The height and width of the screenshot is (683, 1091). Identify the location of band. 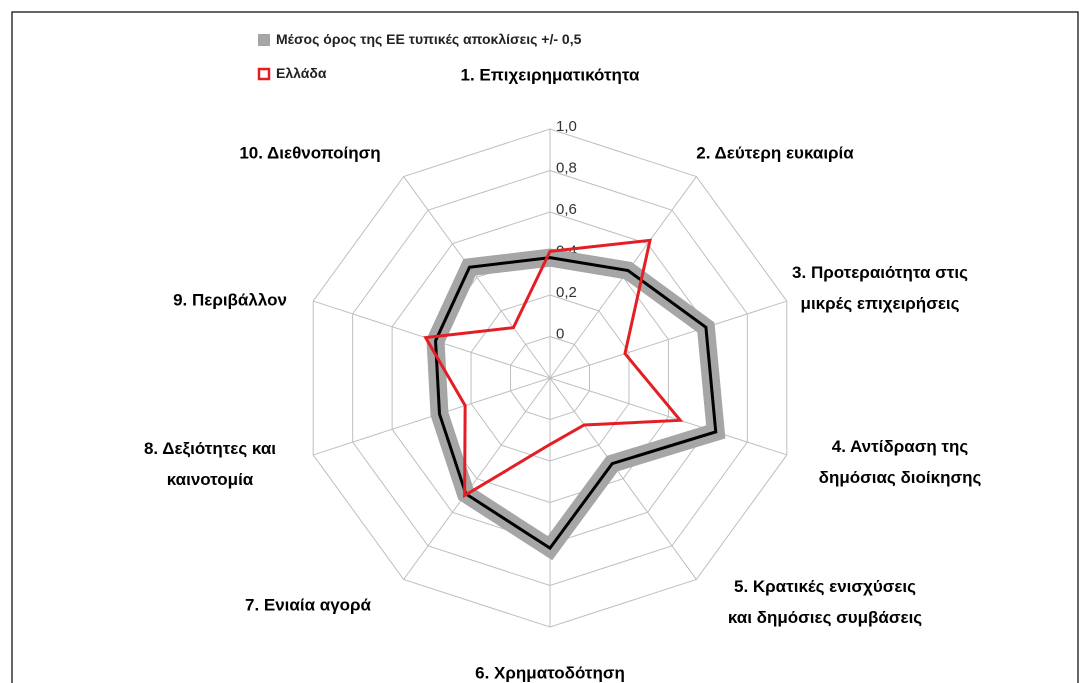
(576, 404).